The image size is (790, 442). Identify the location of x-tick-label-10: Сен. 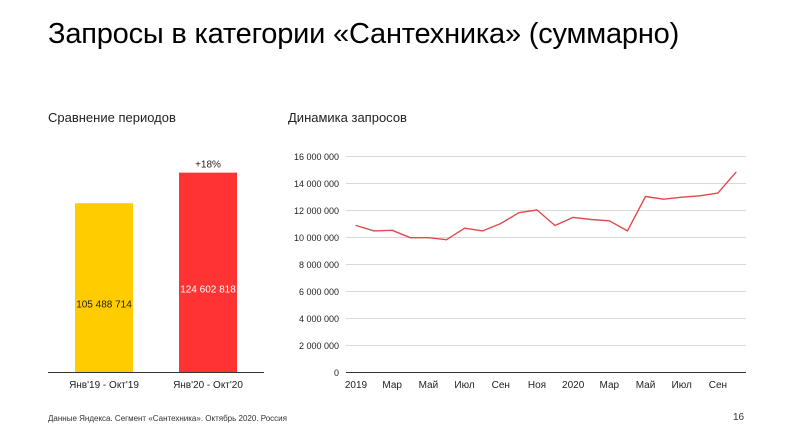
(718, 385).